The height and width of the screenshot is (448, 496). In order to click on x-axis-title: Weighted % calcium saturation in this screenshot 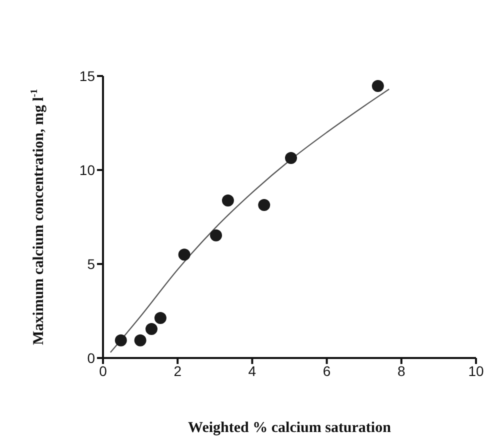, I will do `click(290, 428)`.